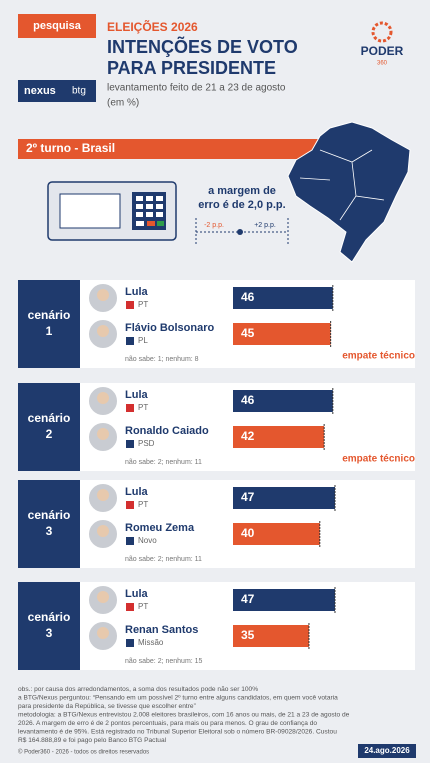 This screenshot has height=763, width=430. What do you see at coordinates (49, 531) in the screenshot?
I see `scenario-label: 3` at bounding box center [49, 531].